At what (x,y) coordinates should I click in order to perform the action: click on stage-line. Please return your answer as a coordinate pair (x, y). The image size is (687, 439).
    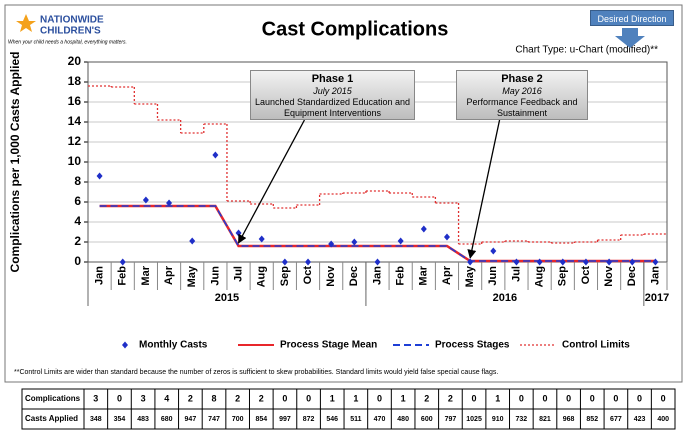
    Looking at the image, I should click on (377, 233).